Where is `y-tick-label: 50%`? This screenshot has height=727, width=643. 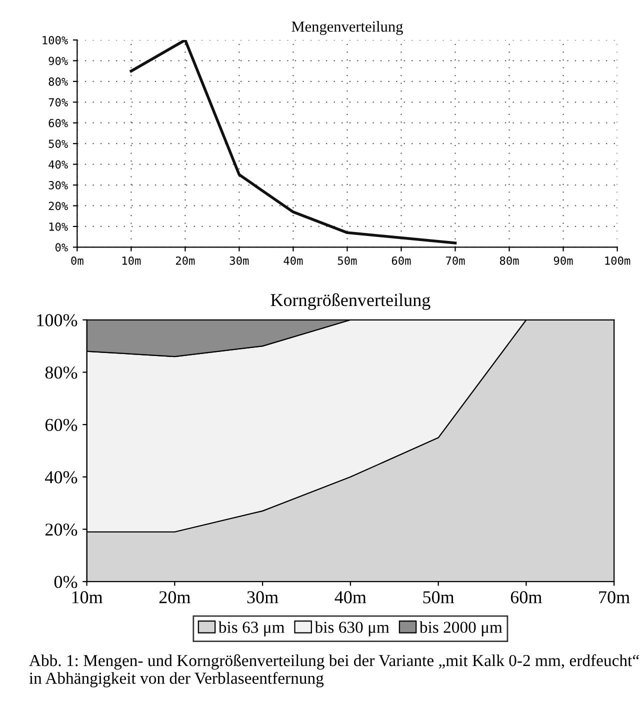 y-tick-label: 50% is located at coordinates (58, 144).